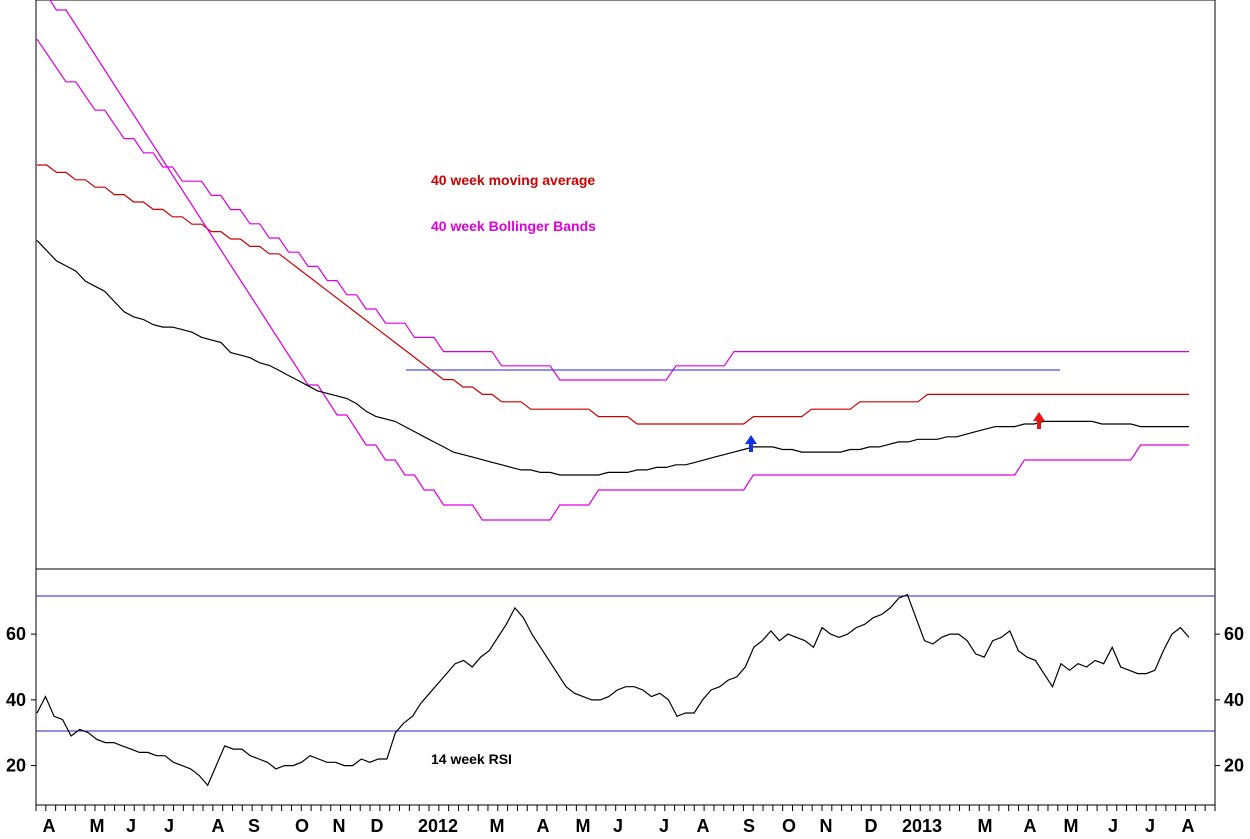  I want to click on x-tick-label: 2013, so click(922, 825).